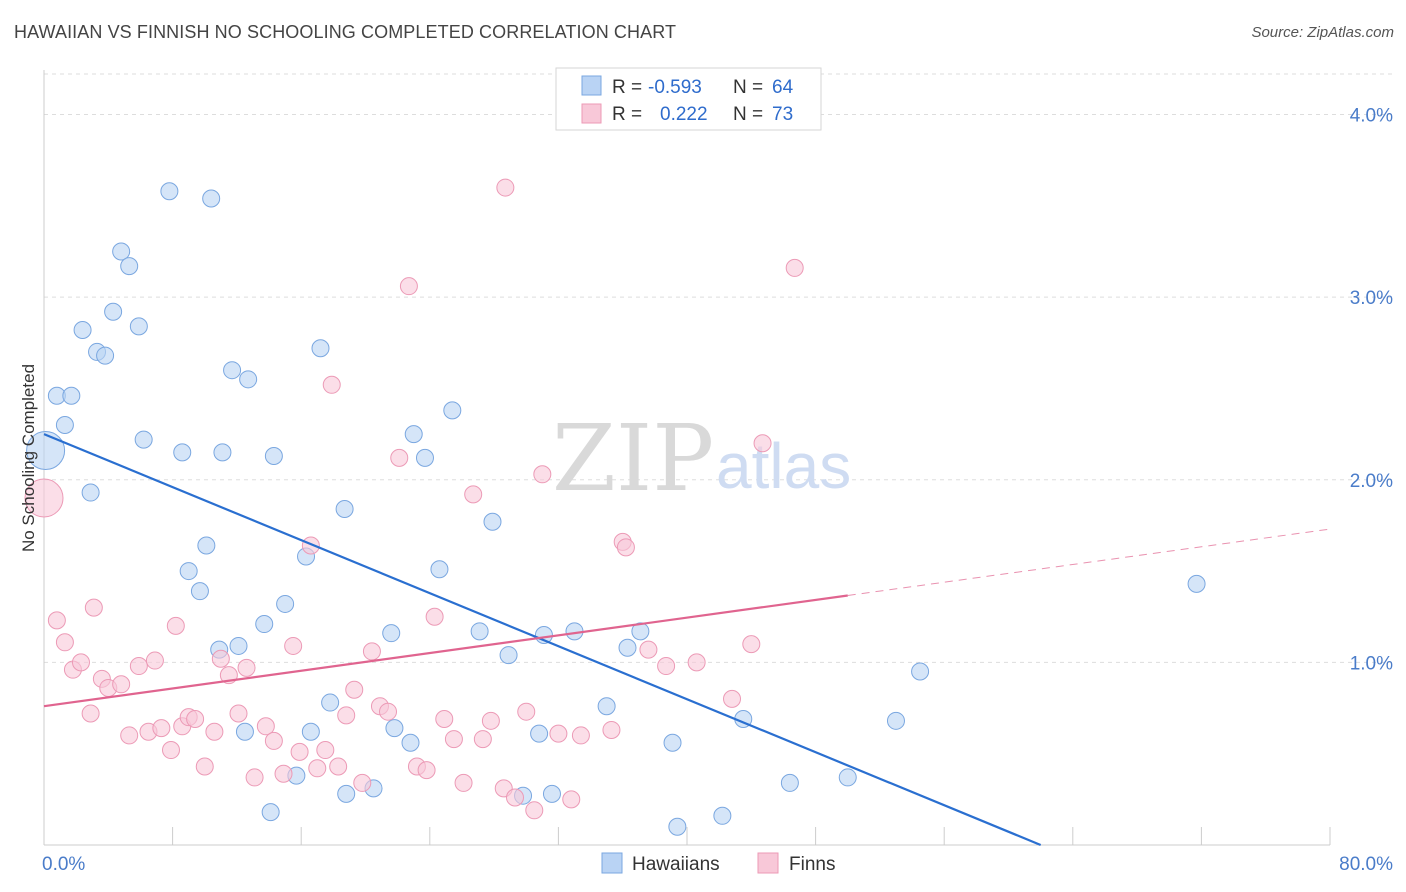  I want to click on legend-label-hawaiians: Hawaiians, so click(676, 864).